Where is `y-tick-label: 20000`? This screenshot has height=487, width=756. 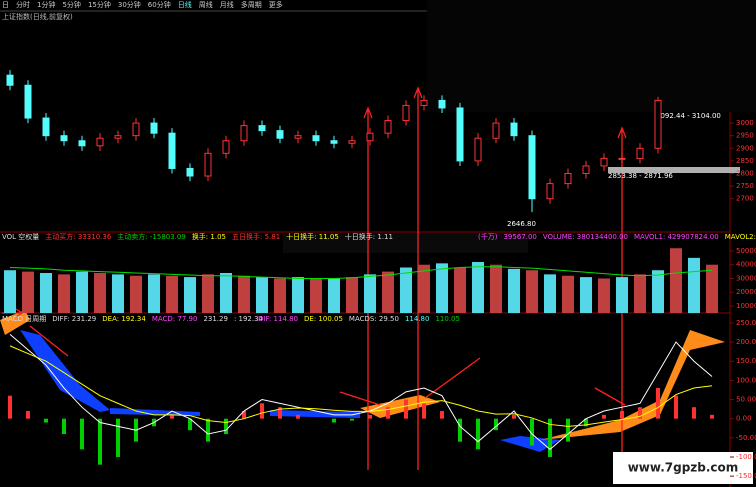 y-tick-label: 20000 is located at coordinates (746, 292).